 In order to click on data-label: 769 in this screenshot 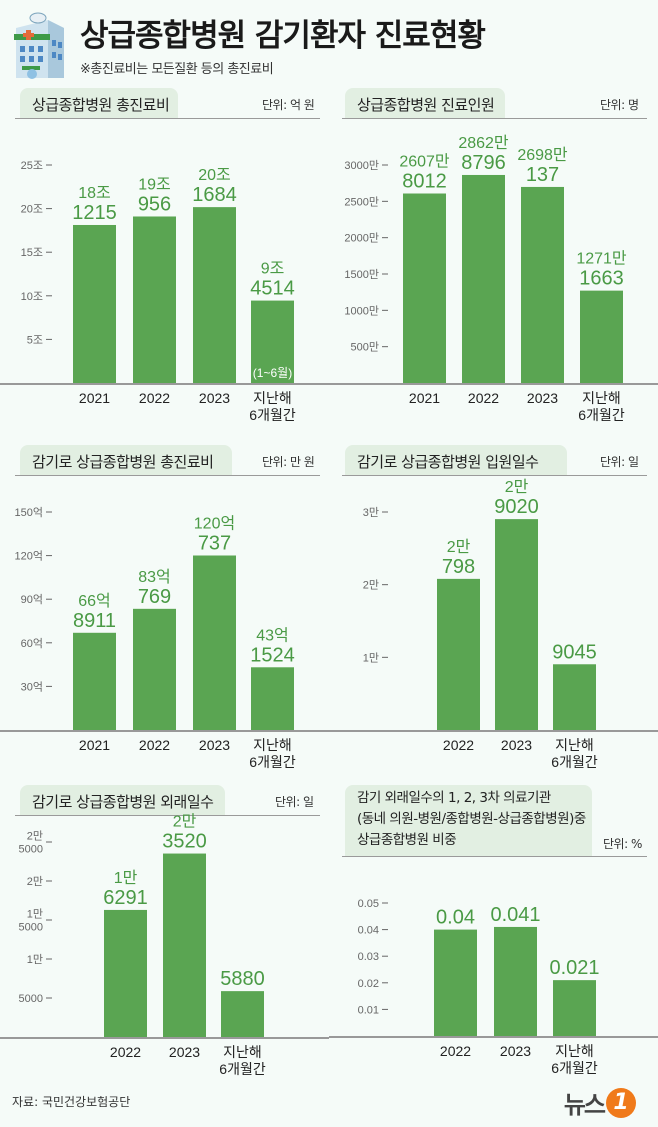, I will do `click(154, 597)`.